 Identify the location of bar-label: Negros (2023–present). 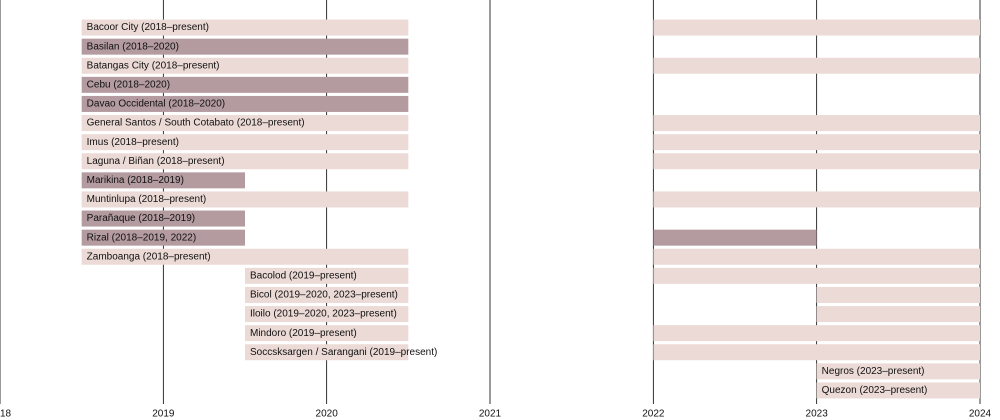
(873, 371).